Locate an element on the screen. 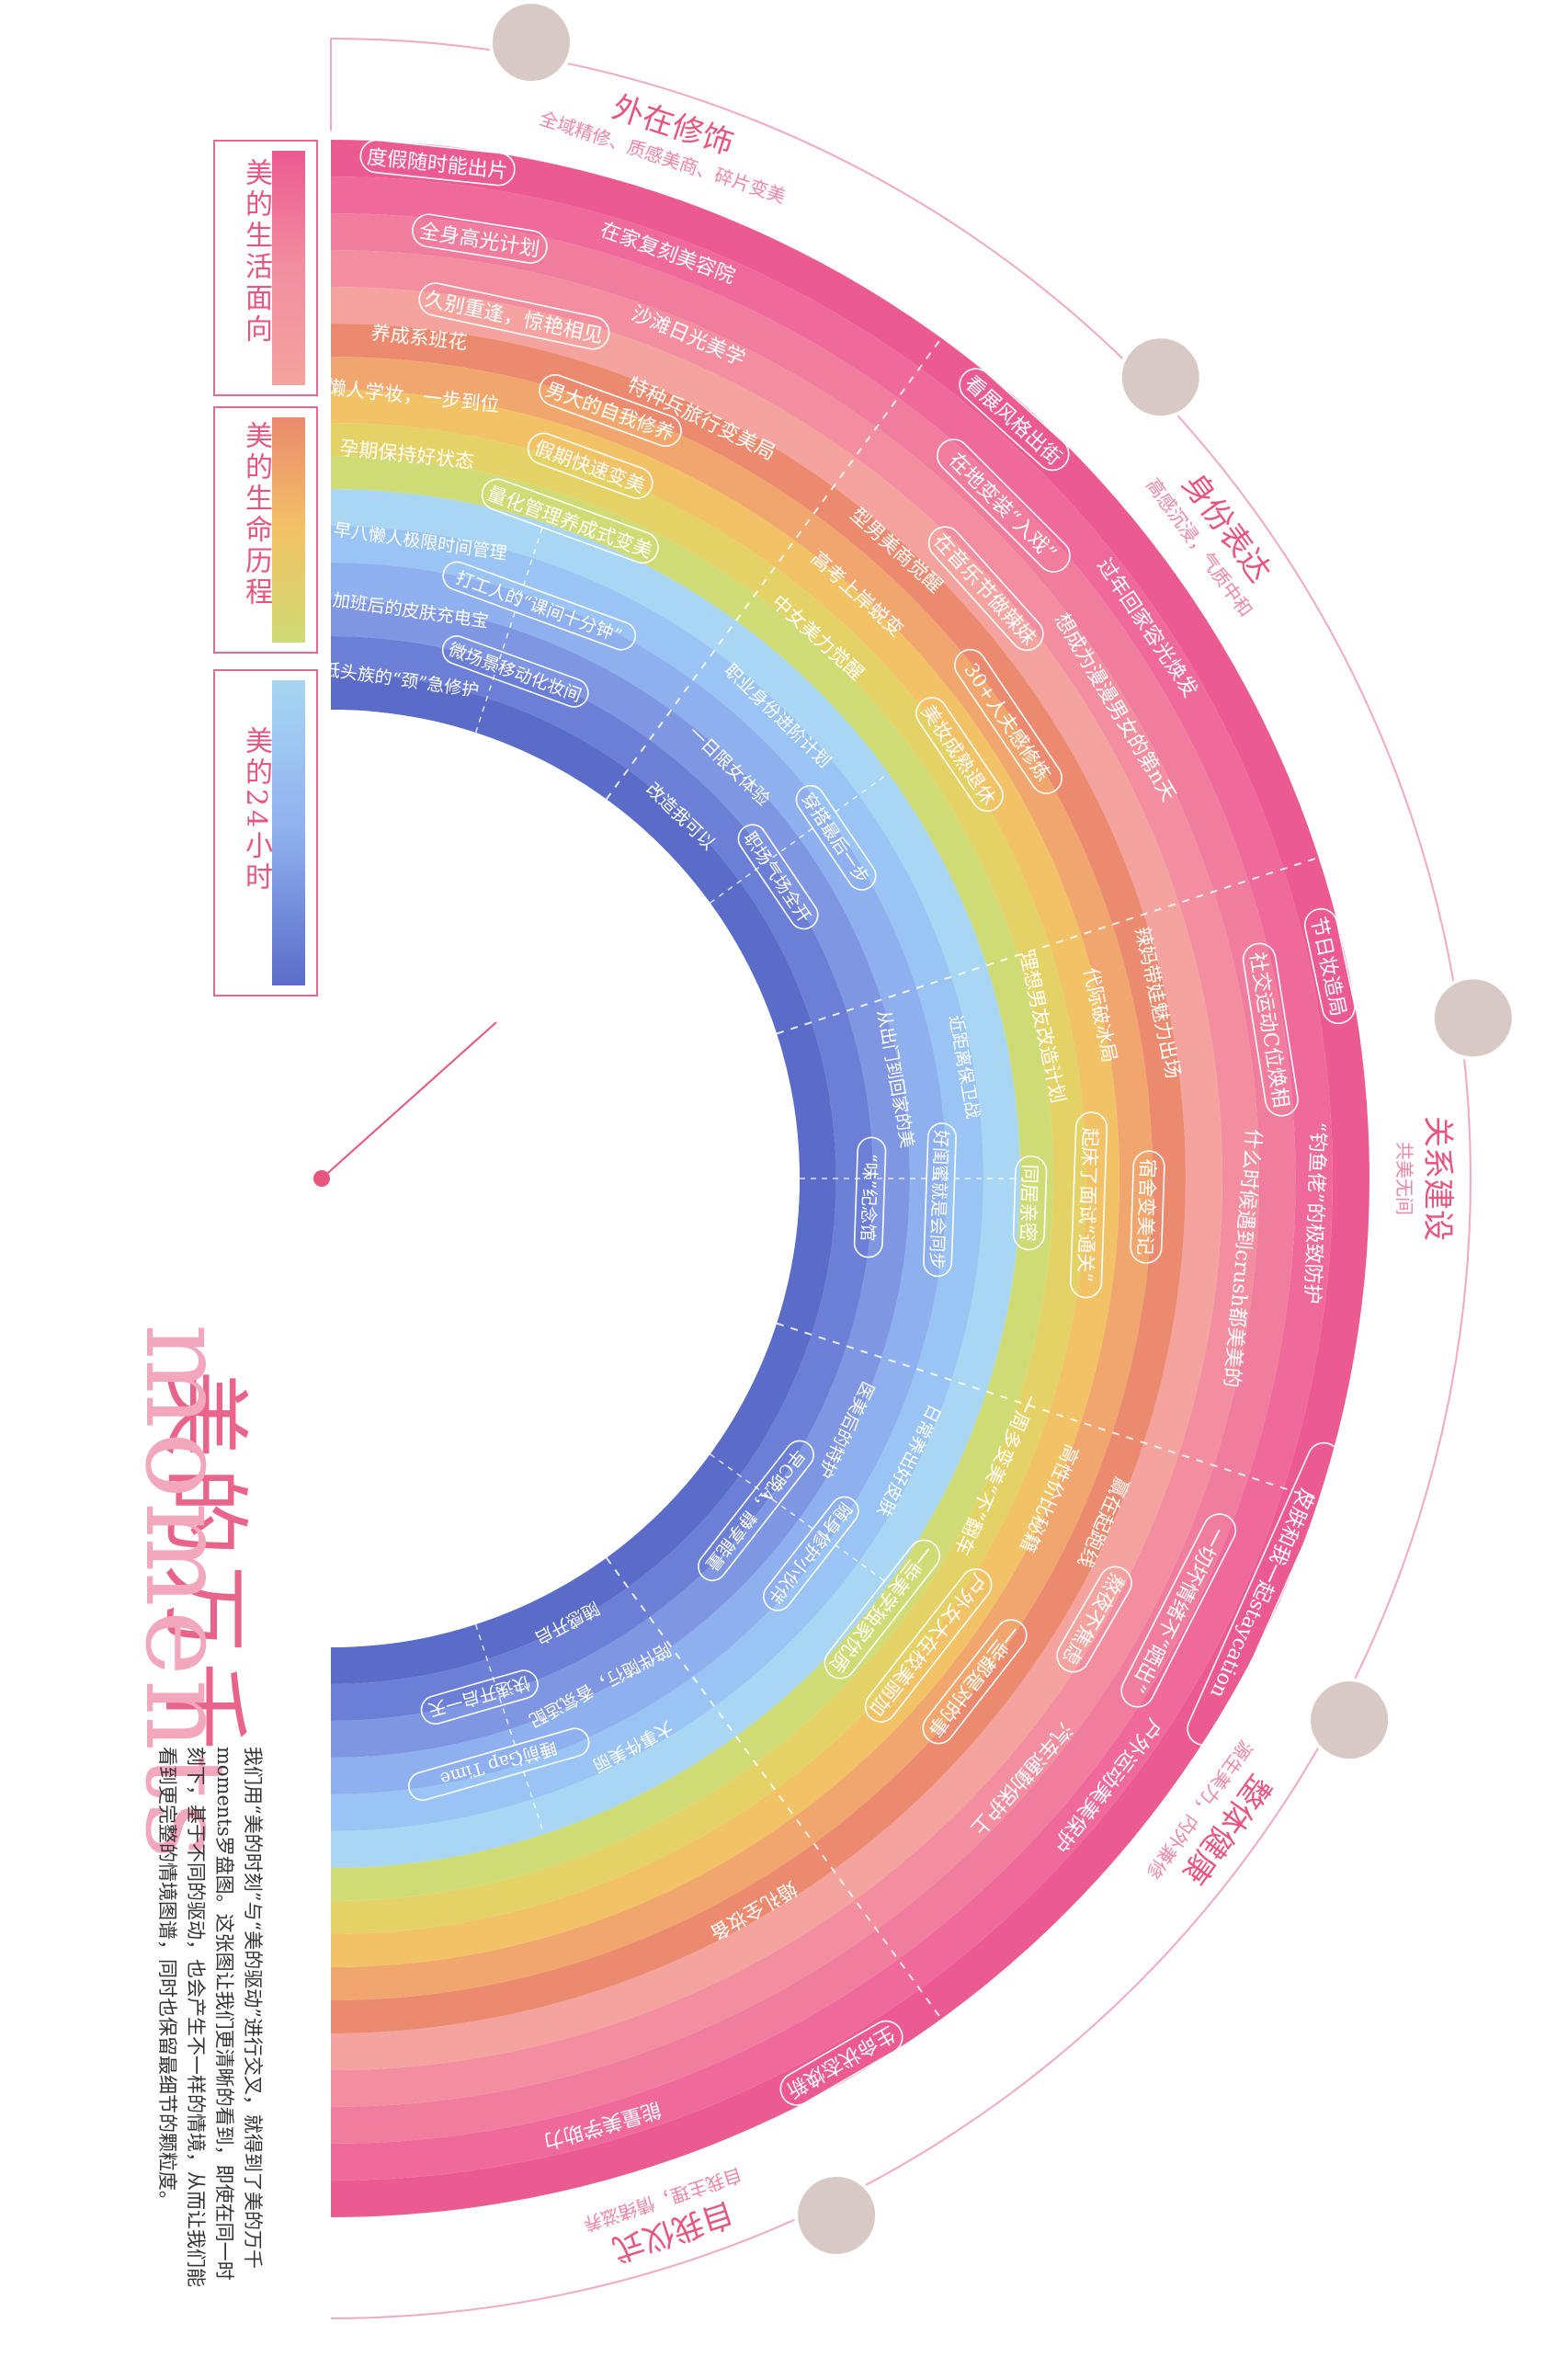  center-hole is located at coordinates (565, 1178).